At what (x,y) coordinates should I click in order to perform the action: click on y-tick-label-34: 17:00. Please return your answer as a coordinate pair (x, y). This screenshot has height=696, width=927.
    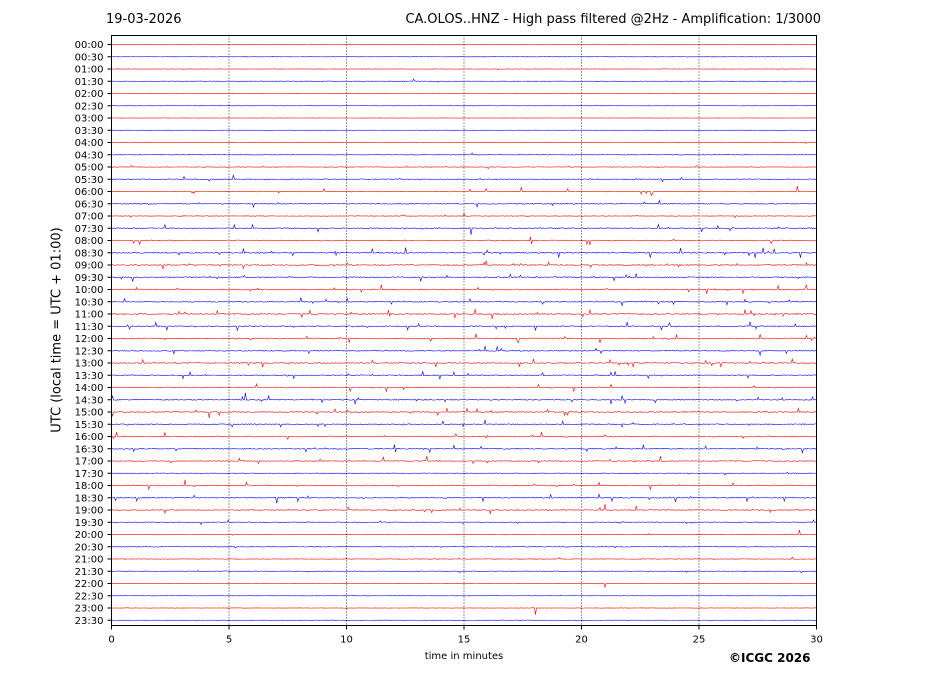
    Looking at the image, I should click on (89, 462).